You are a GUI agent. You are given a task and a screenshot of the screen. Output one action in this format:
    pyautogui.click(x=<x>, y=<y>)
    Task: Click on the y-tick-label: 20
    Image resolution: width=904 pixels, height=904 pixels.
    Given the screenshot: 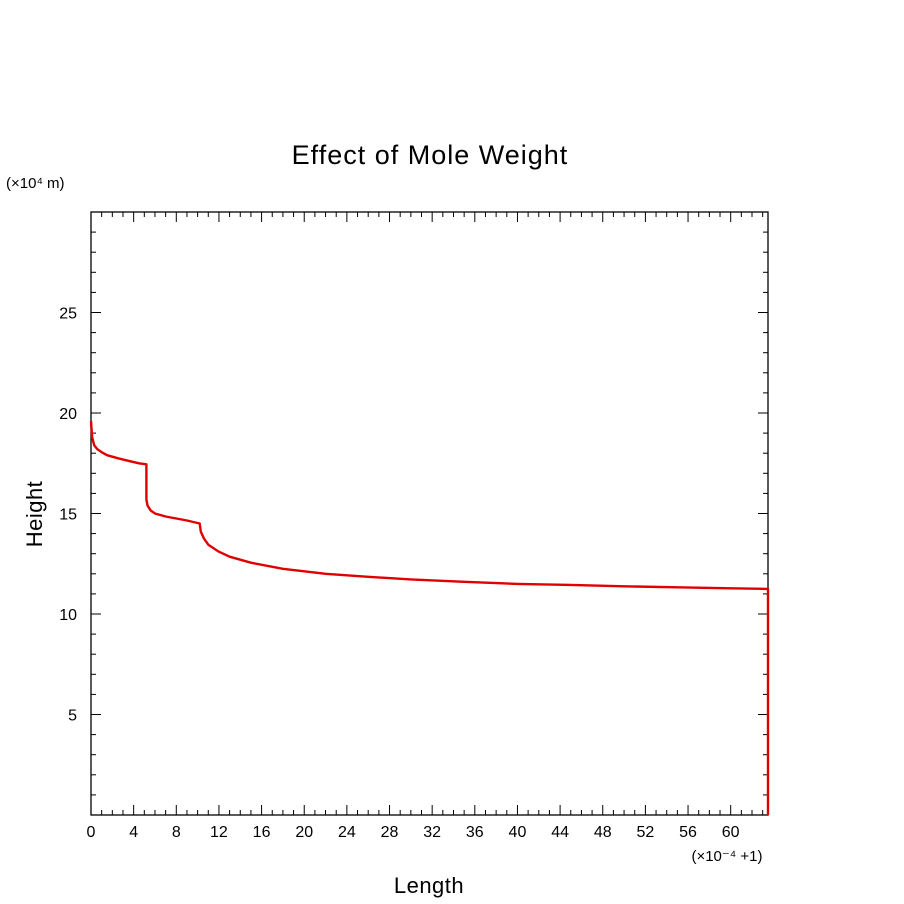 What is the action you would take?
    pyautogui.click(x=68, y=414)
    